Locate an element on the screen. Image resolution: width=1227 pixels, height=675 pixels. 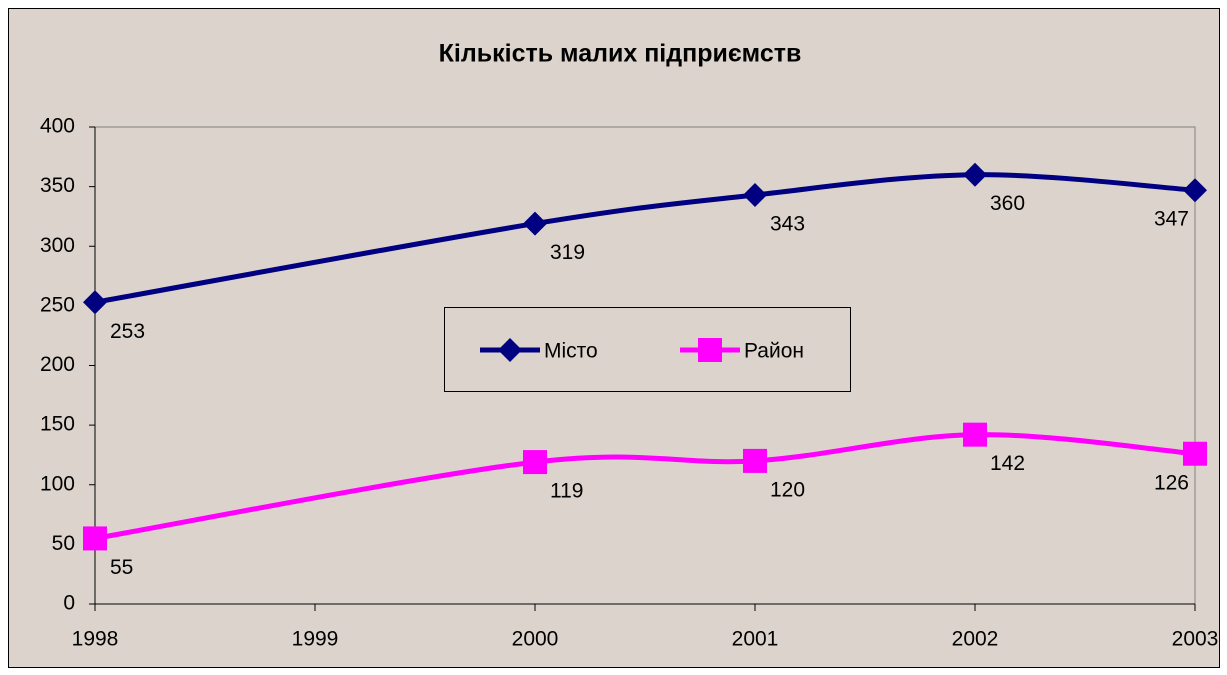
data-label: 126 is located at coordinates (1171, 482).